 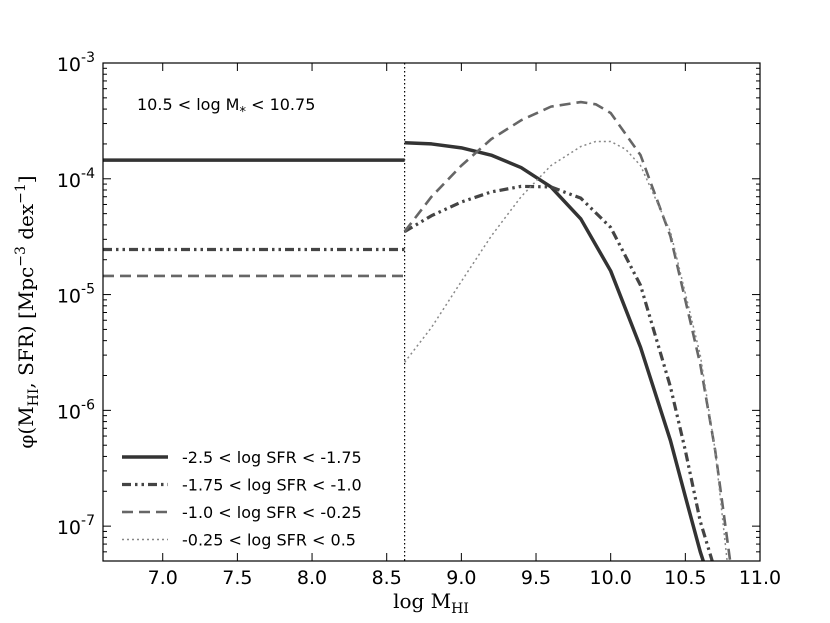 What do you see at coordinates (237, 578) in the screenshot?
I see `x-tick-label: 7.5` at bounding box center [237, 578].